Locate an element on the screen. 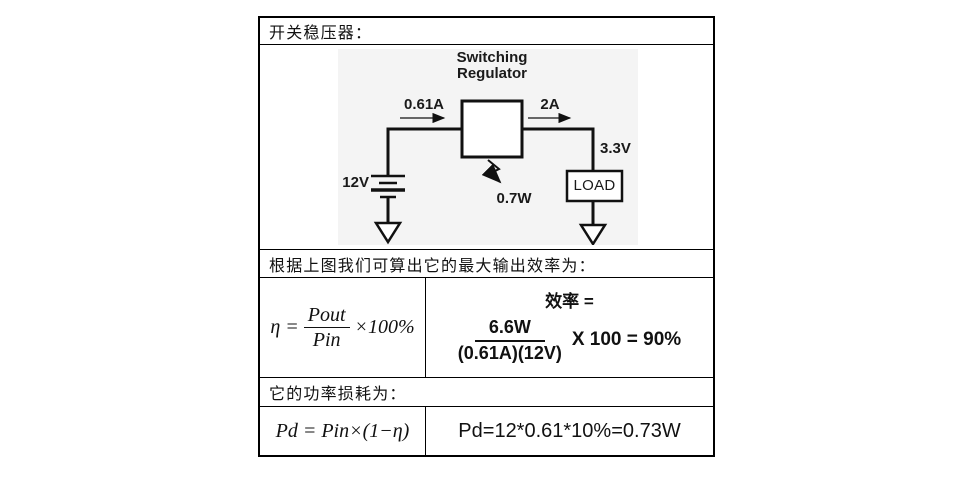 Image resolution: width=975 pixels, height=482 pixels. efficiency-calc-fraction: 6.6W (0.61A)(12V) is located at coordinates (510, 340).